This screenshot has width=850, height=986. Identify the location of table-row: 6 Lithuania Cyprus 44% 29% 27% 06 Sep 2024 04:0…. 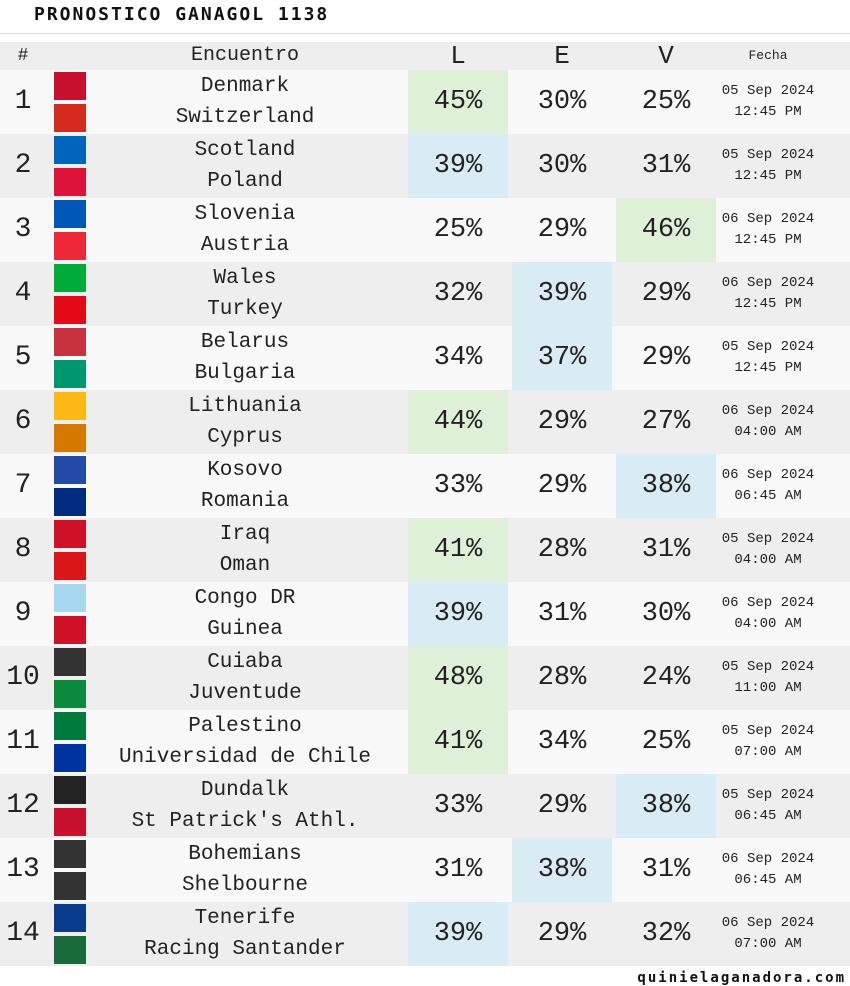
(425, 422).